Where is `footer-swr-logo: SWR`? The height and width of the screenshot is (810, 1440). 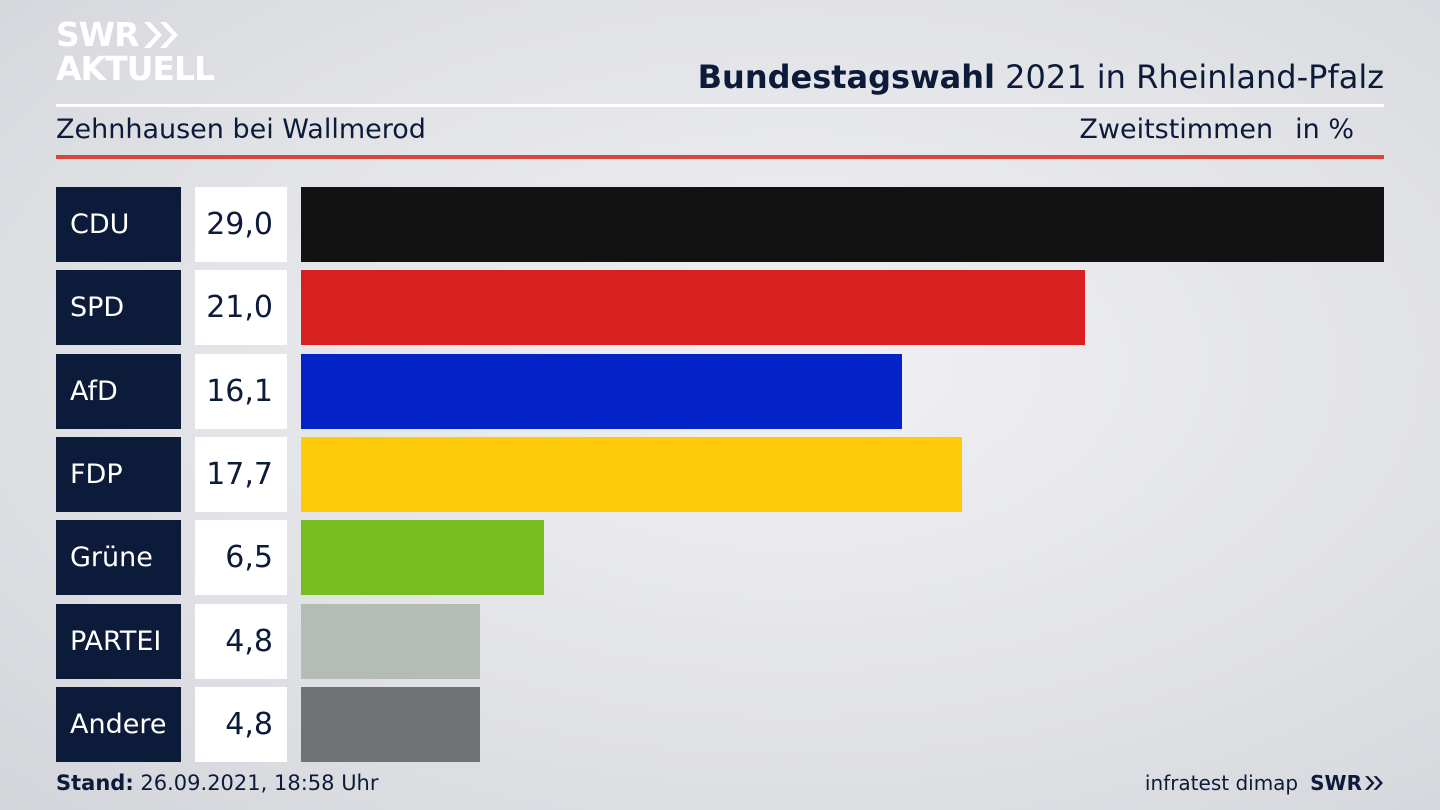 footer-swr-logo: SWR is located at coordinates (1347, 783).